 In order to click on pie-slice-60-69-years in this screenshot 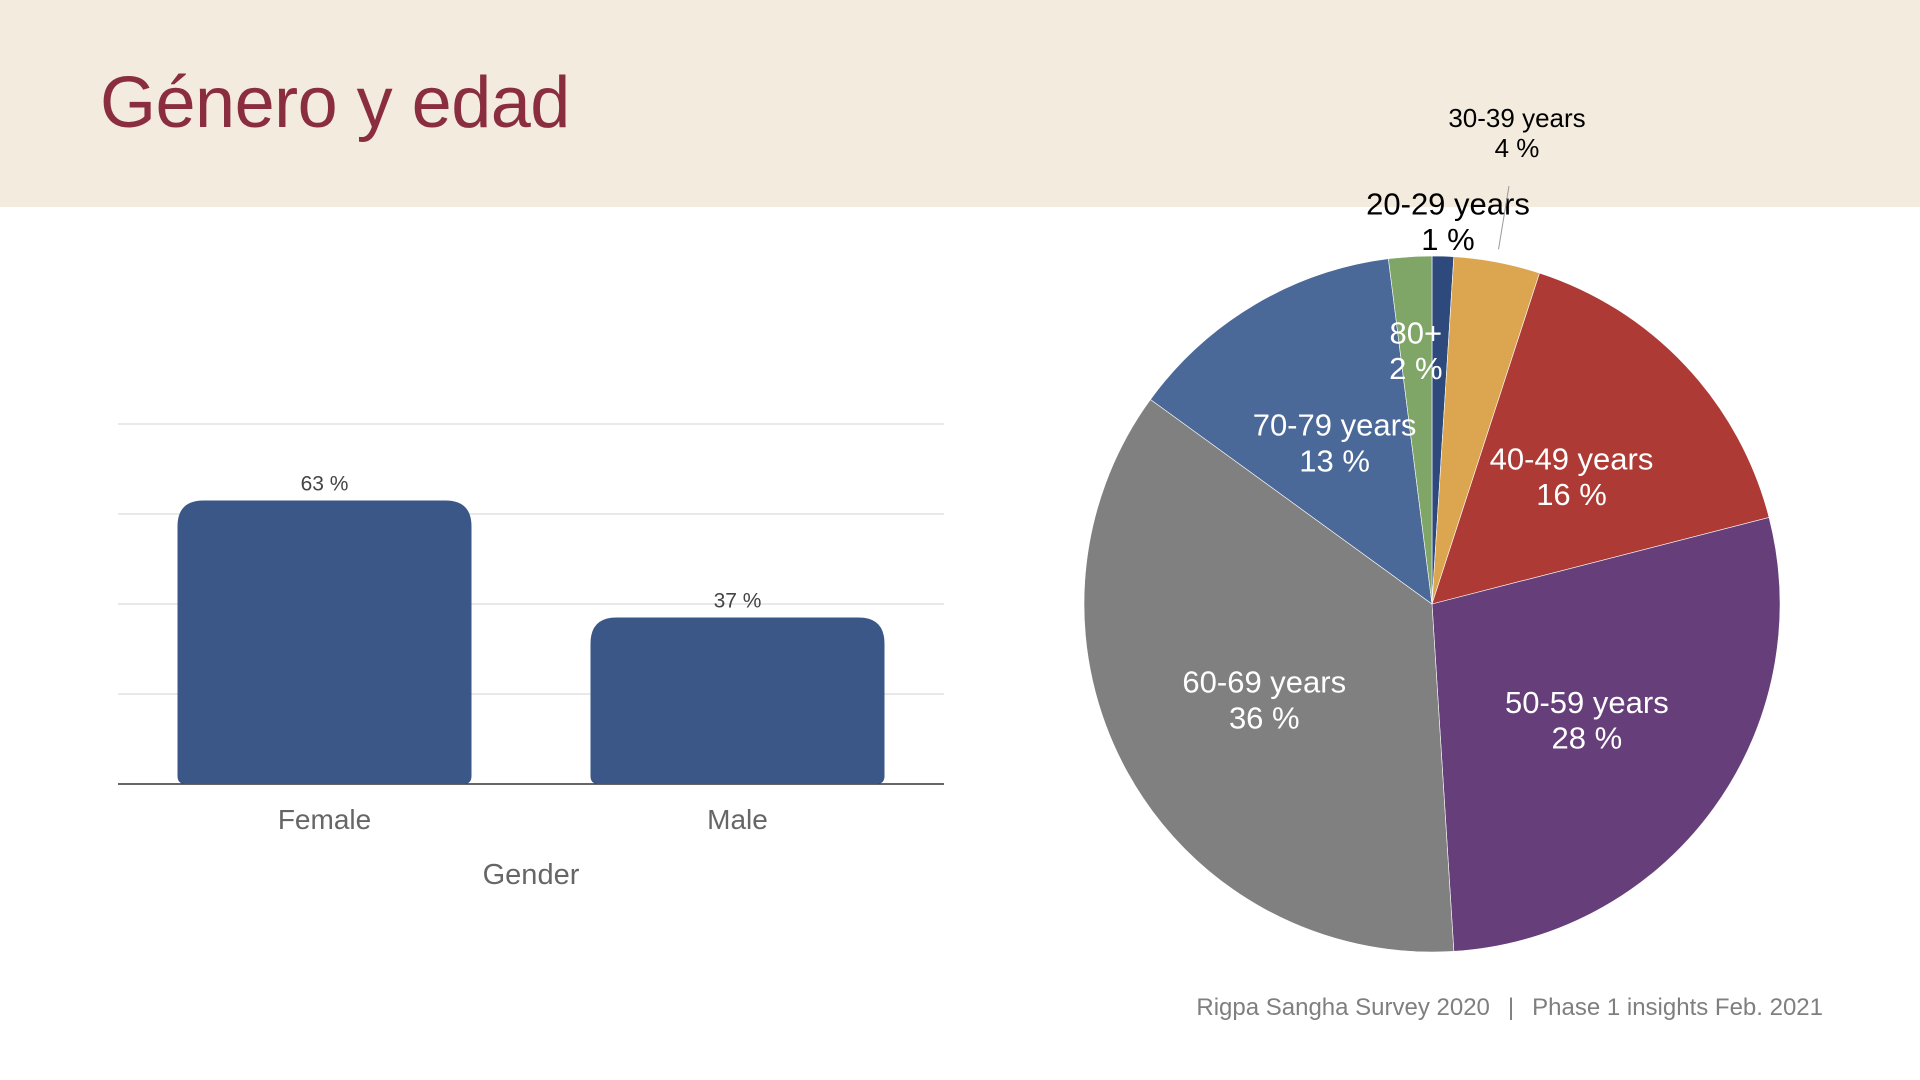, I will do `click(1269, 676)`.